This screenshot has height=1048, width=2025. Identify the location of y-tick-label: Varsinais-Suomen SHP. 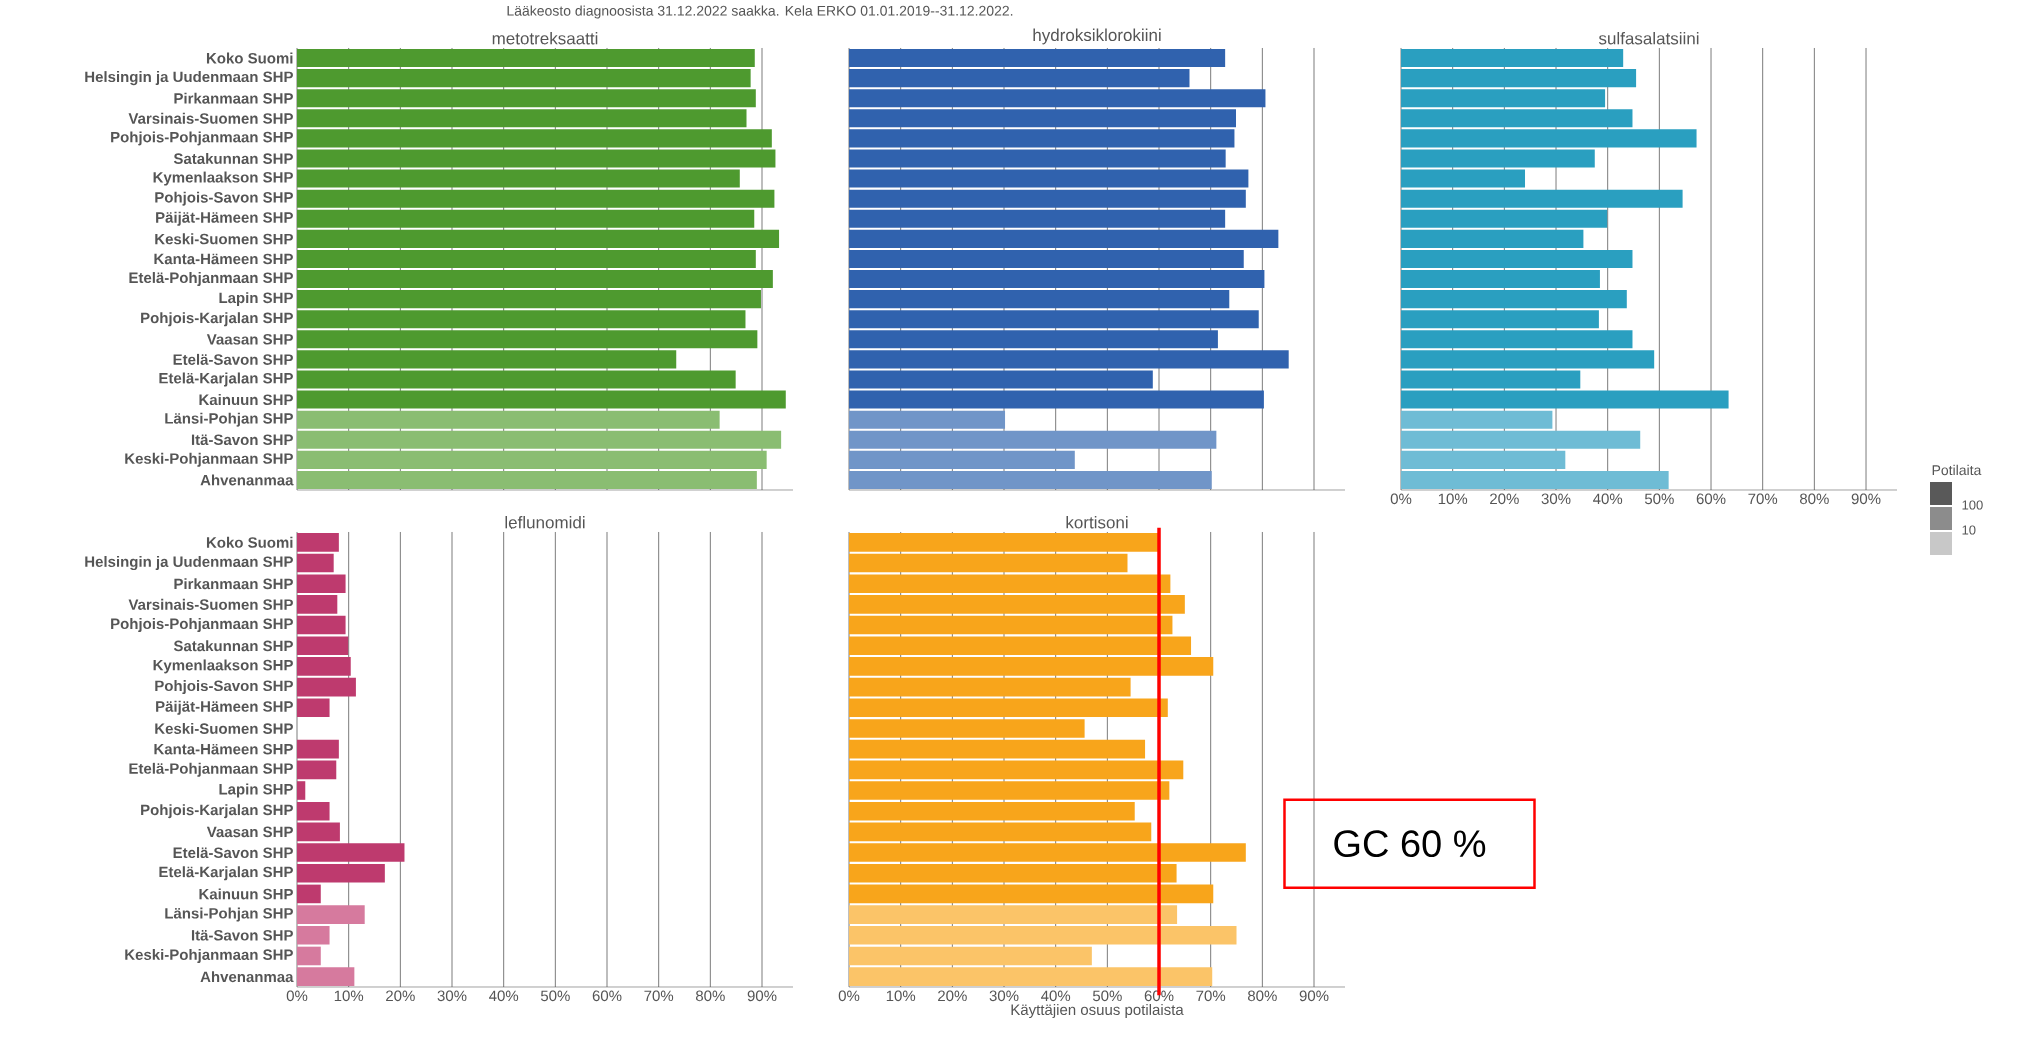
(210, 604).